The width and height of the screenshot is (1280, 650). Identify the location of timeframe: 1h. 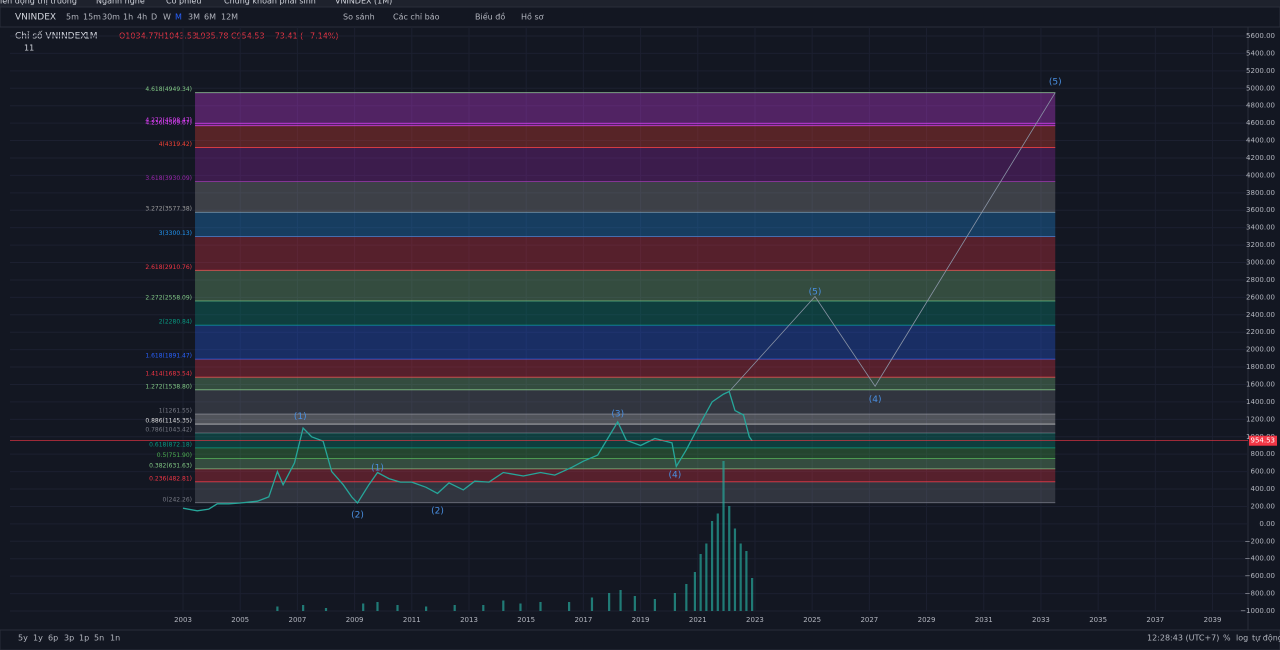
(128, 17).